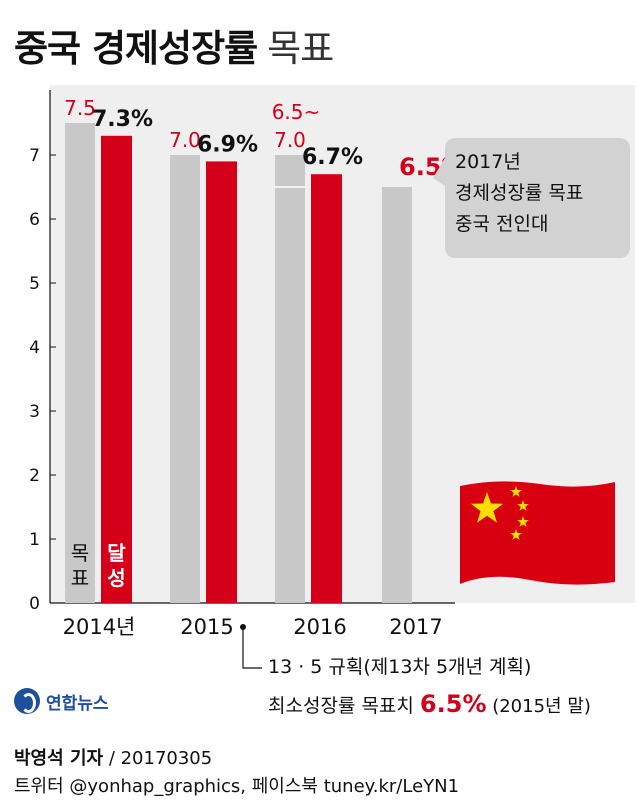 This screenshot has width=639, height=807. Describe the element at coordinates (300, 48) in the screenshot. I see `title-sub-text: 목표` at that location.